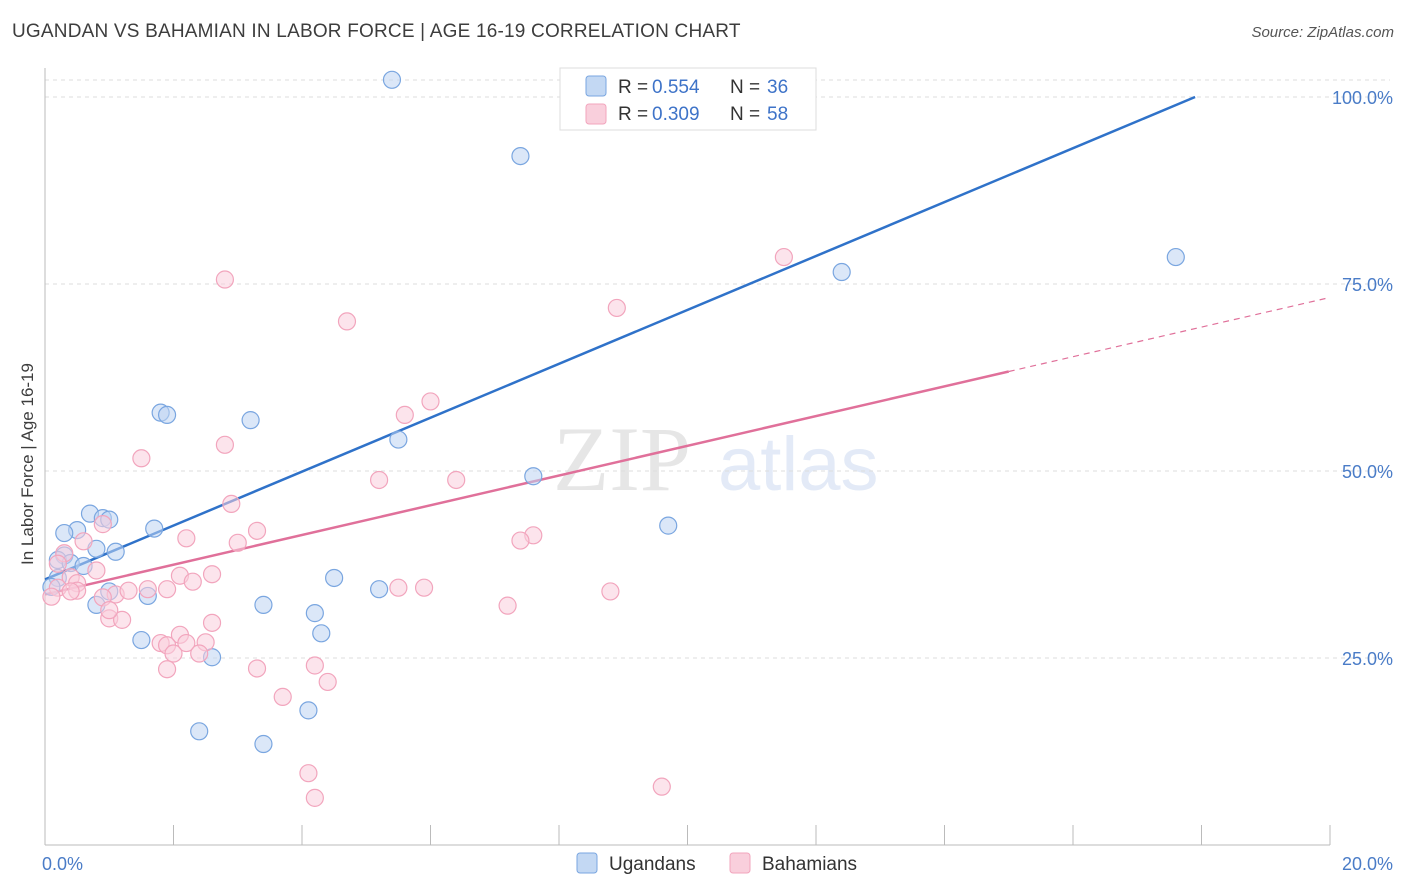  What do you see at coordinates (745, 114) in the screenshot?
I see `legend-n-label-2: N =` at bounding box center [745, 114].